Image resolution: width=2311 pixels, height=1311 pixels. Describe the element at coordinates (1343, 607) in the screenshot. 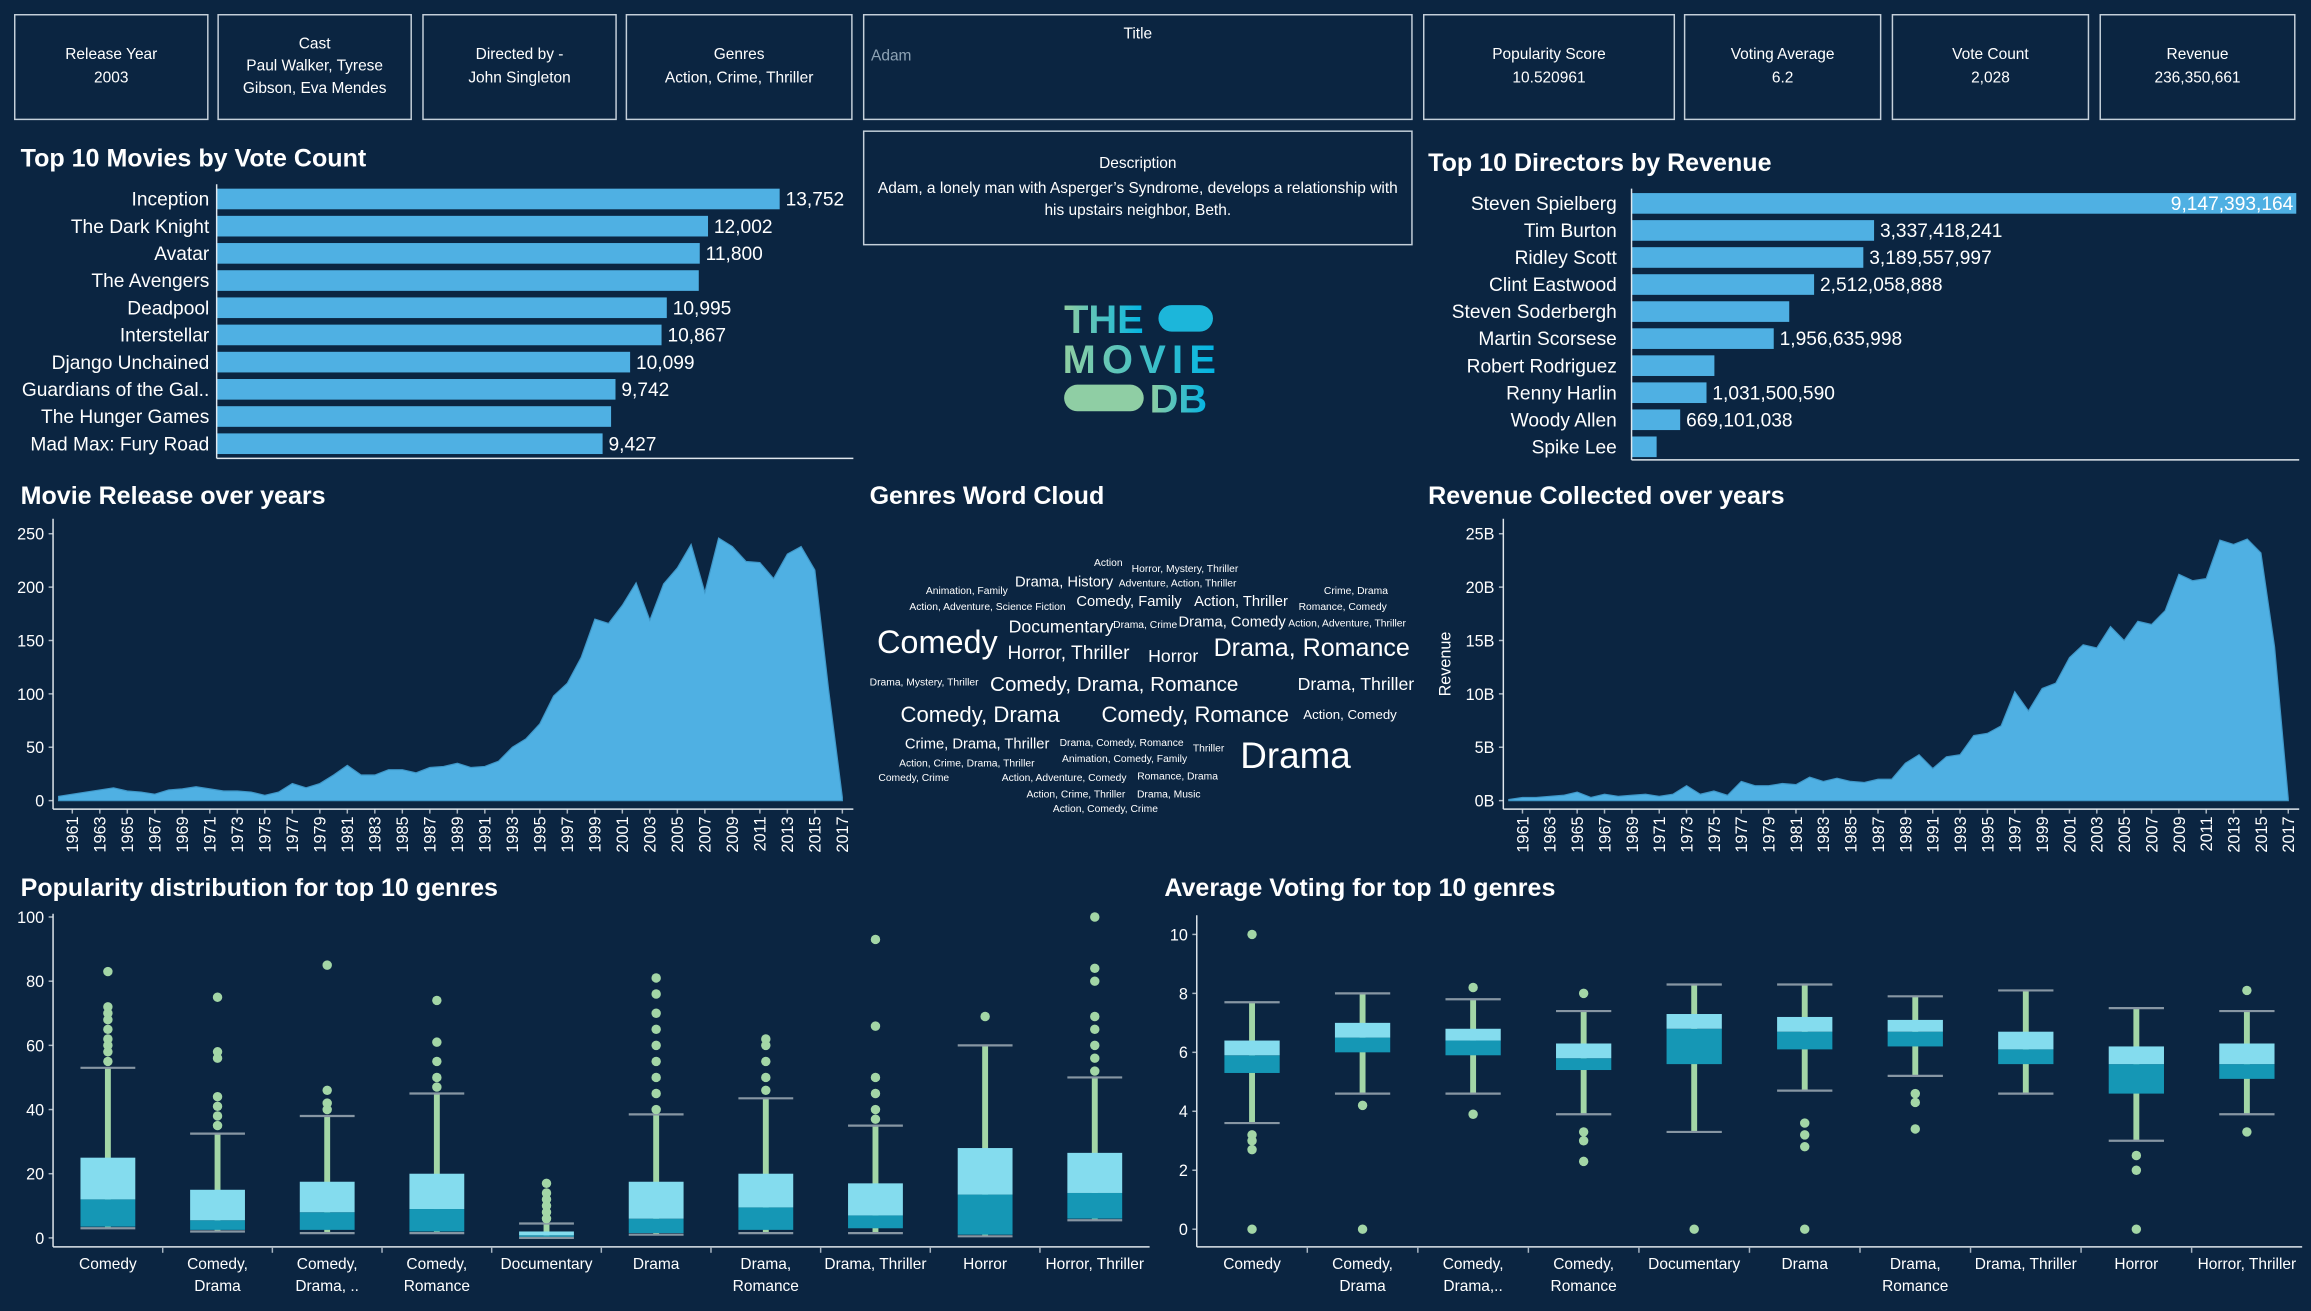

I see `word: Romance, Comedy` at that location.